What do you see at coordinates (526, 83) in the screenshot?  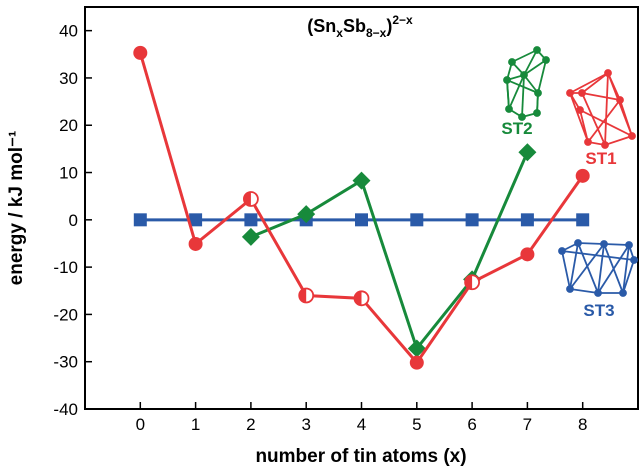 I see `st2-cluster-icon` at bounding box center [526, 83].